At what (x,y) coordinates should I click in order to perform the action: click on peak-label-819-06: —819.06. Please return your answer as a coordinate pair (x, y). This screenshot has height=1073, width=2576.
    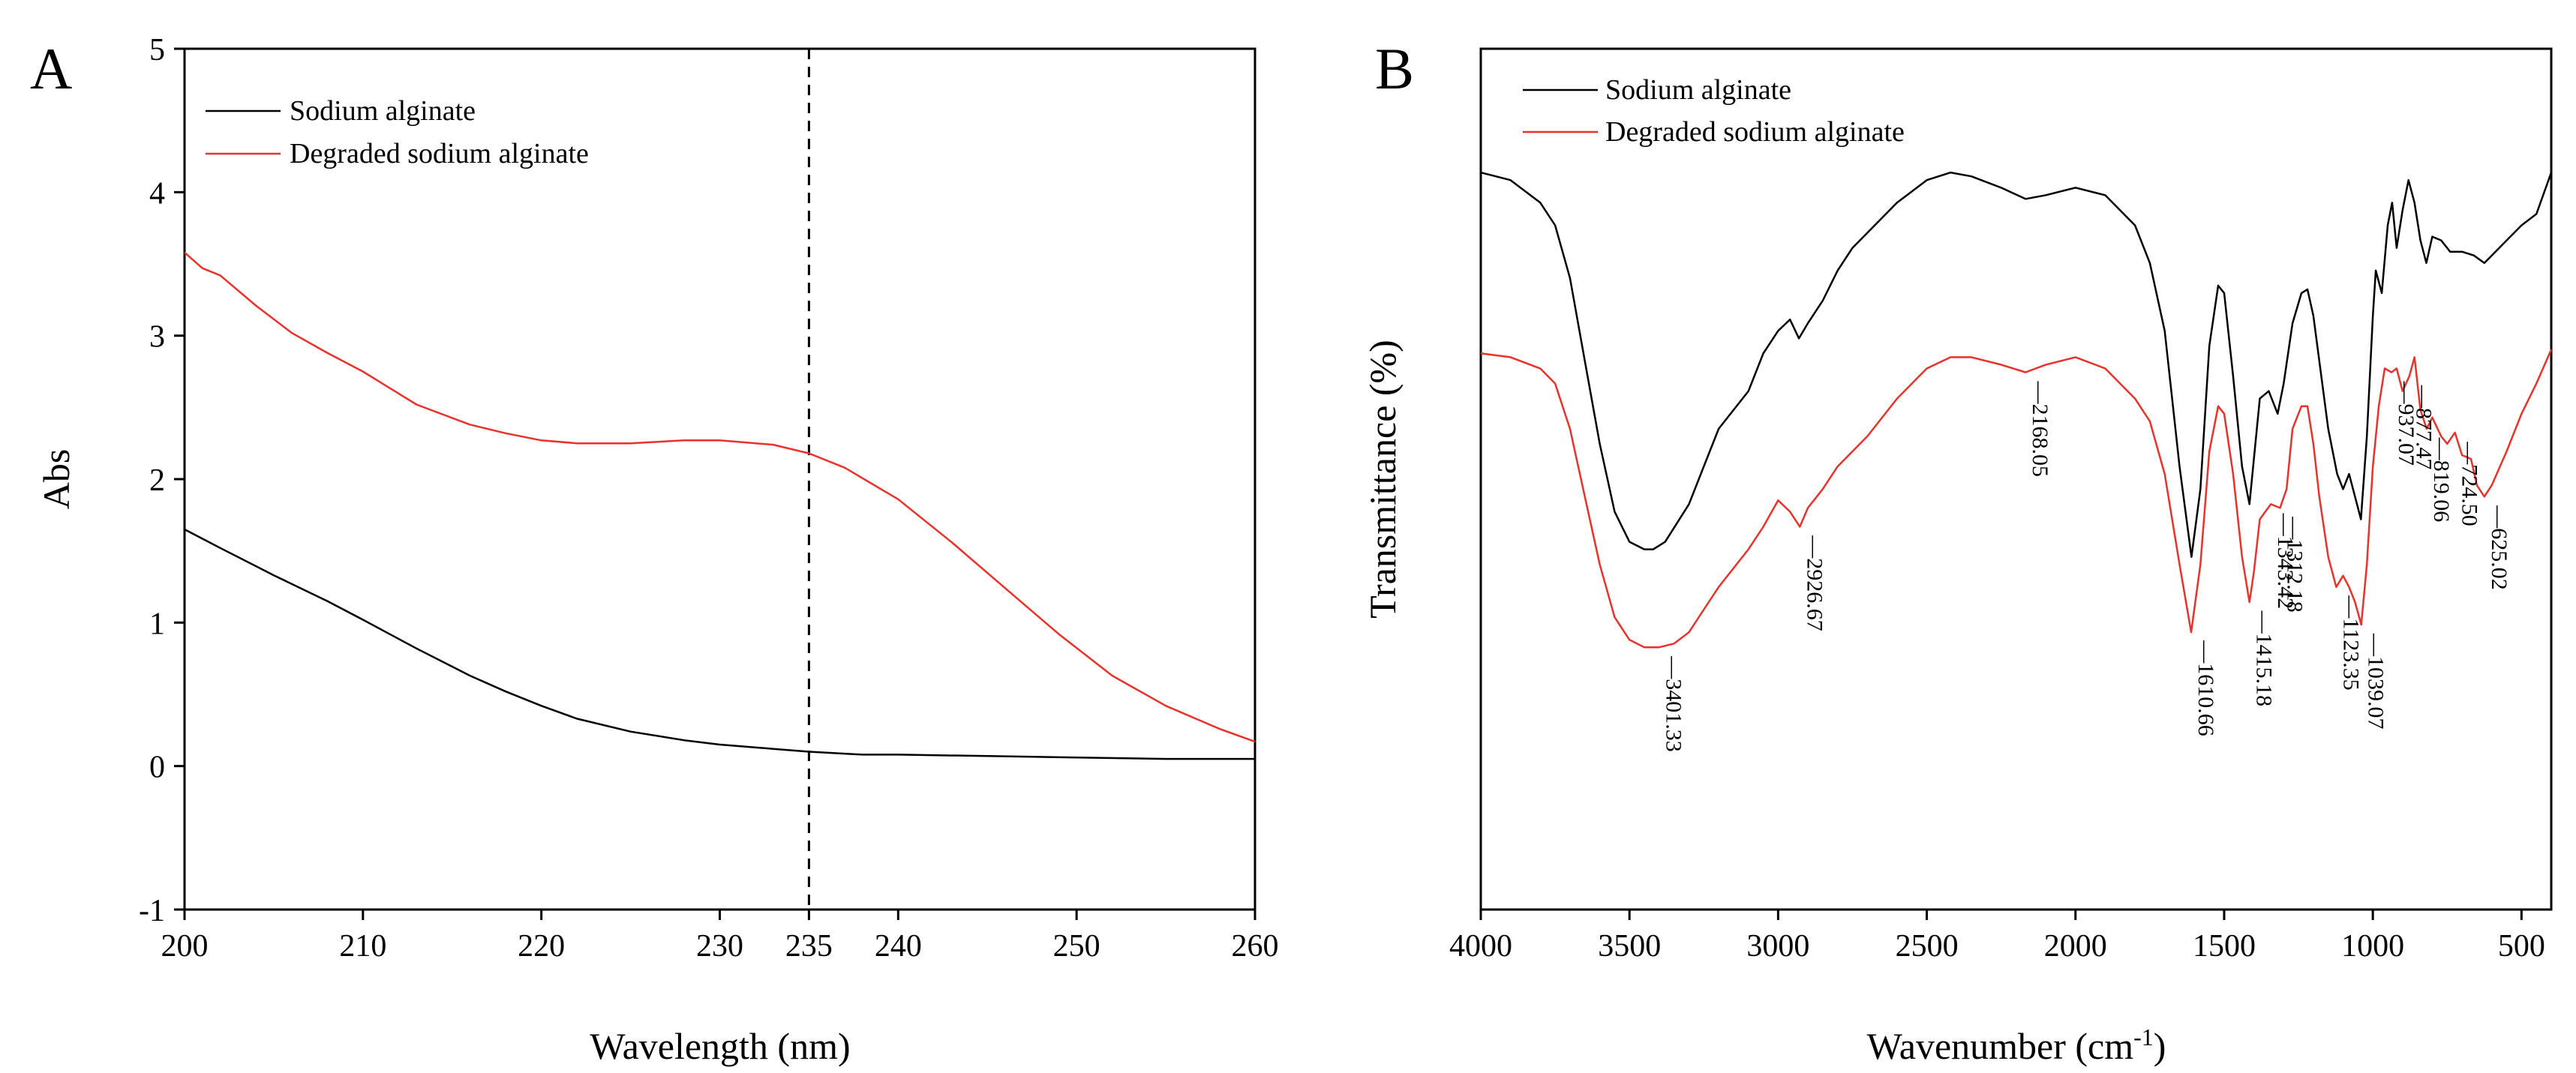
    Looking at the image, I should click on (2441, 480).